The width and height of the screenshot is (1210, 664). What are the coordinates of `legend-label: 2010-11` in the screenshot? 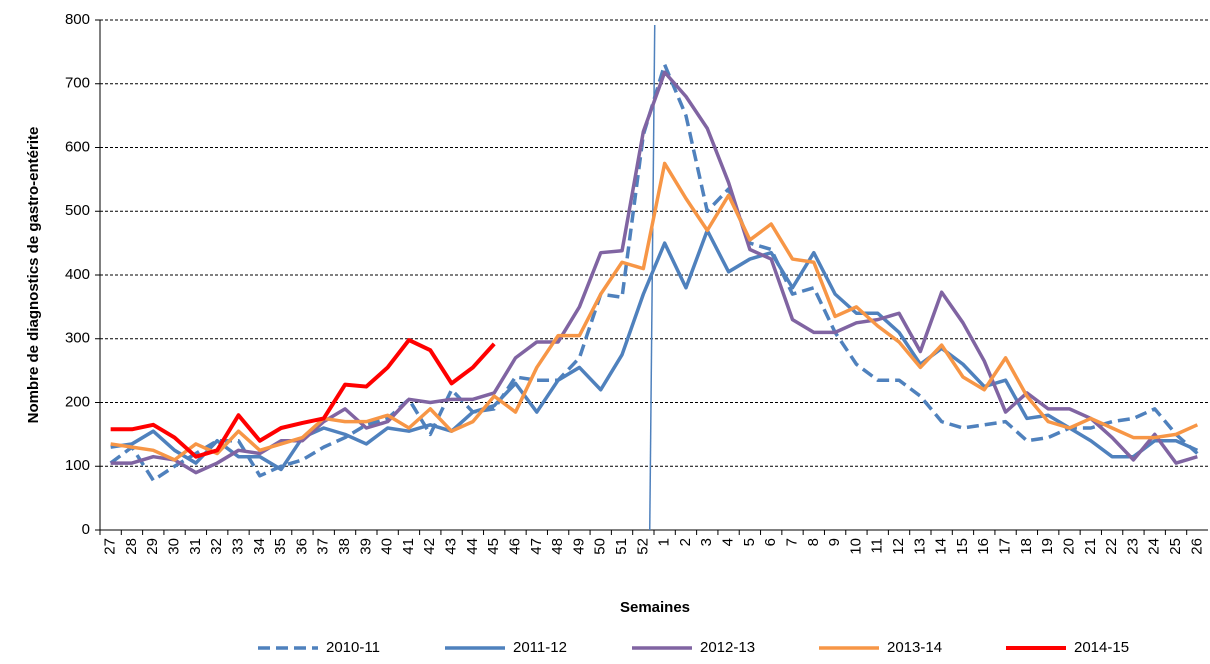 It's located at (353, 647).